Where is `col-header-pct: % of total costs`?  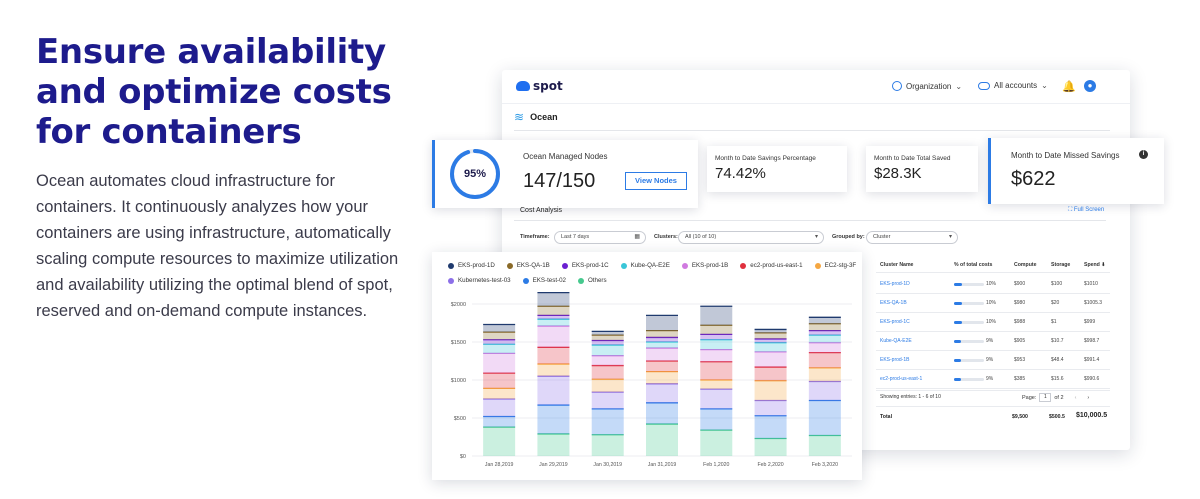 col-header-pct: % of total costs is located at coordinates (973, 265).